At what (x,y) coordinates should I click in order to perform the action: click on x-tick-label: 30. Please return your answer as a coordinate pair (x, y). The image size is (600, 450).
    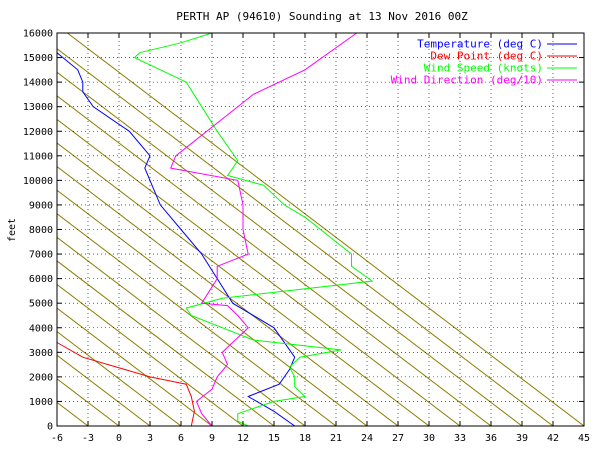
    Looking at the image, I should click on (429, 438).